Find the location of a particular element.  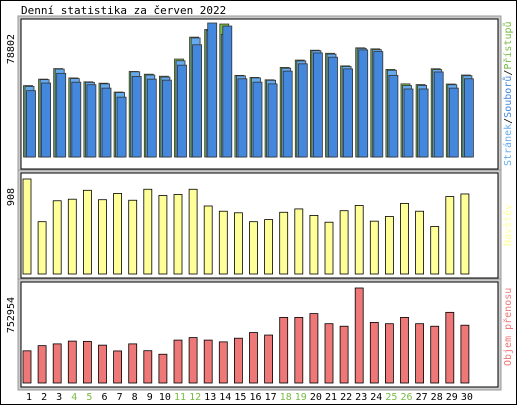

x-tick-label-26: 26 is located at coordinates (406, 397).